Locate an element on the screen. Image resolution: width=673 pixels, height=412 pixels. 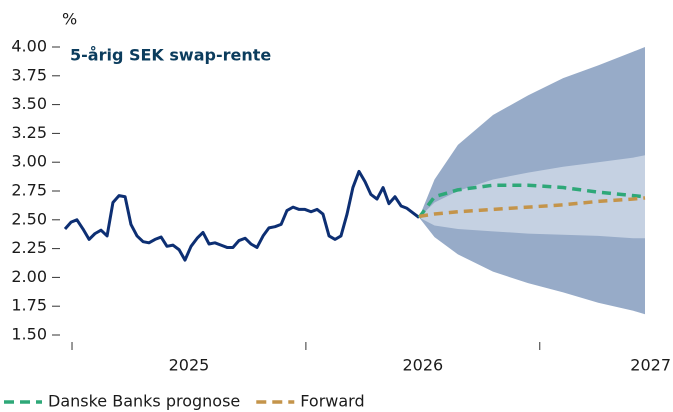
legend-label: Forward is located at coordinates (332, 401).